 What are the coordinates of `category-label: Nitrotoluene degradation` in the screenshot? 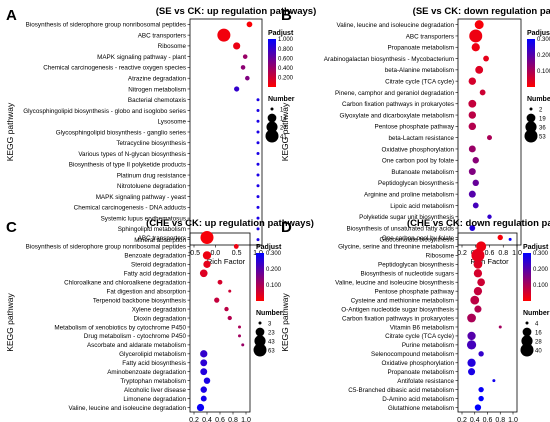 It's located at (151, 186).